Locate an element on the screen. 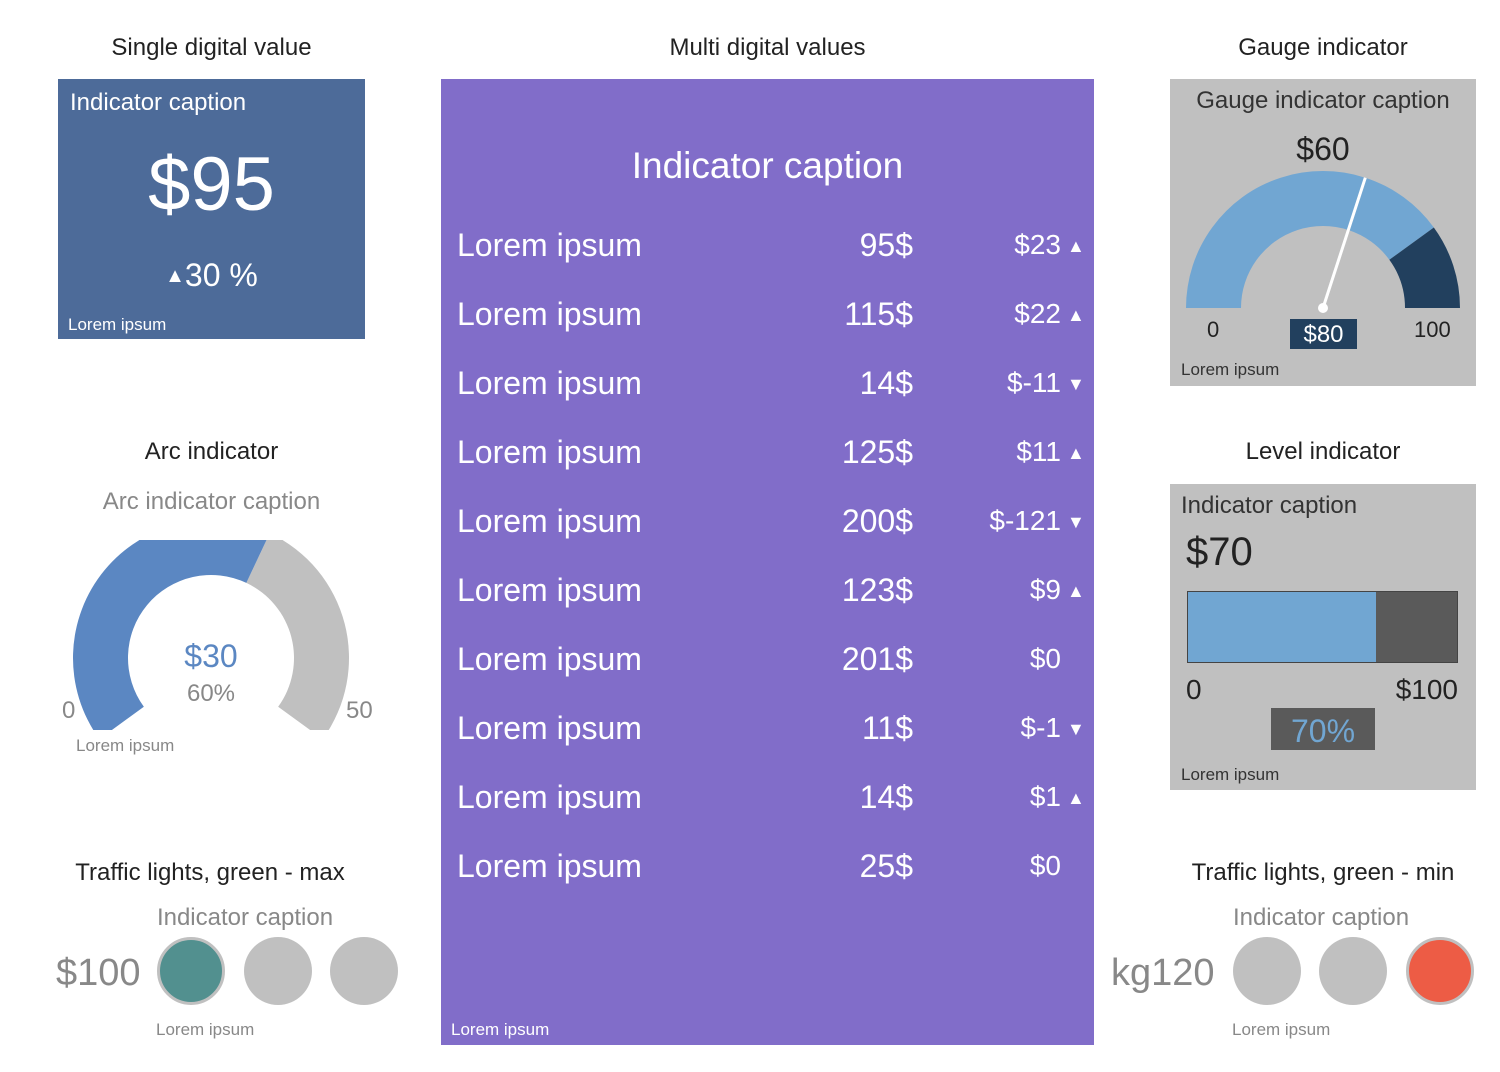 This screenshot has width=1500, height=1072. list-item: Lorem ipsum 11$ $-1 ▼ is located at coordinates (767, 735).